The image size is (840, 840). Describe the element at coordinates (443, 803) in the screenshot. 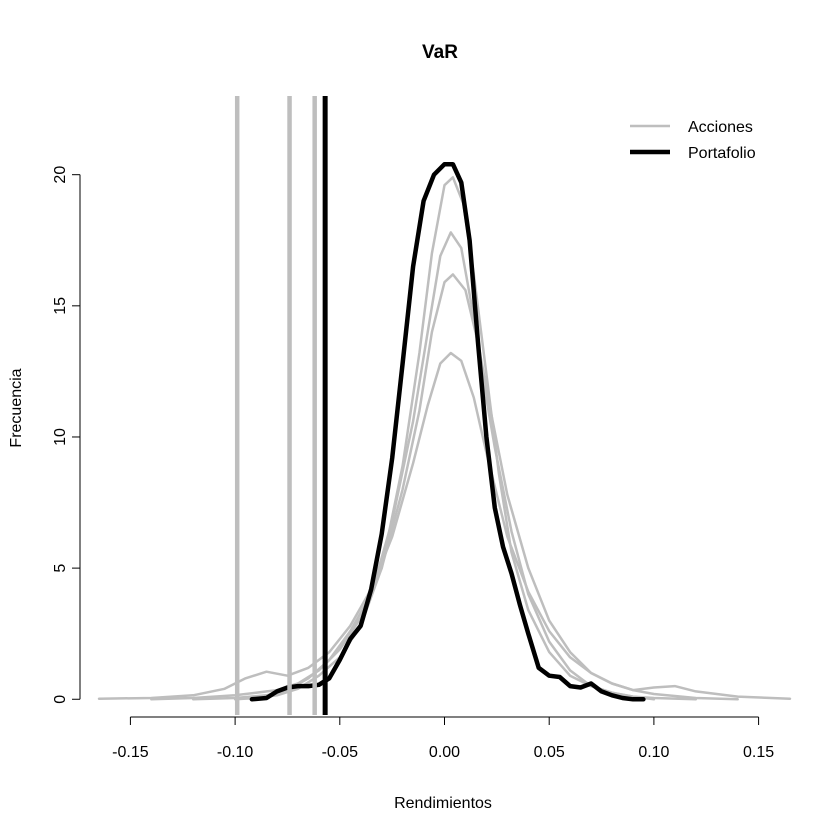

I see `x-axis-label: Rendimientos` at that location.